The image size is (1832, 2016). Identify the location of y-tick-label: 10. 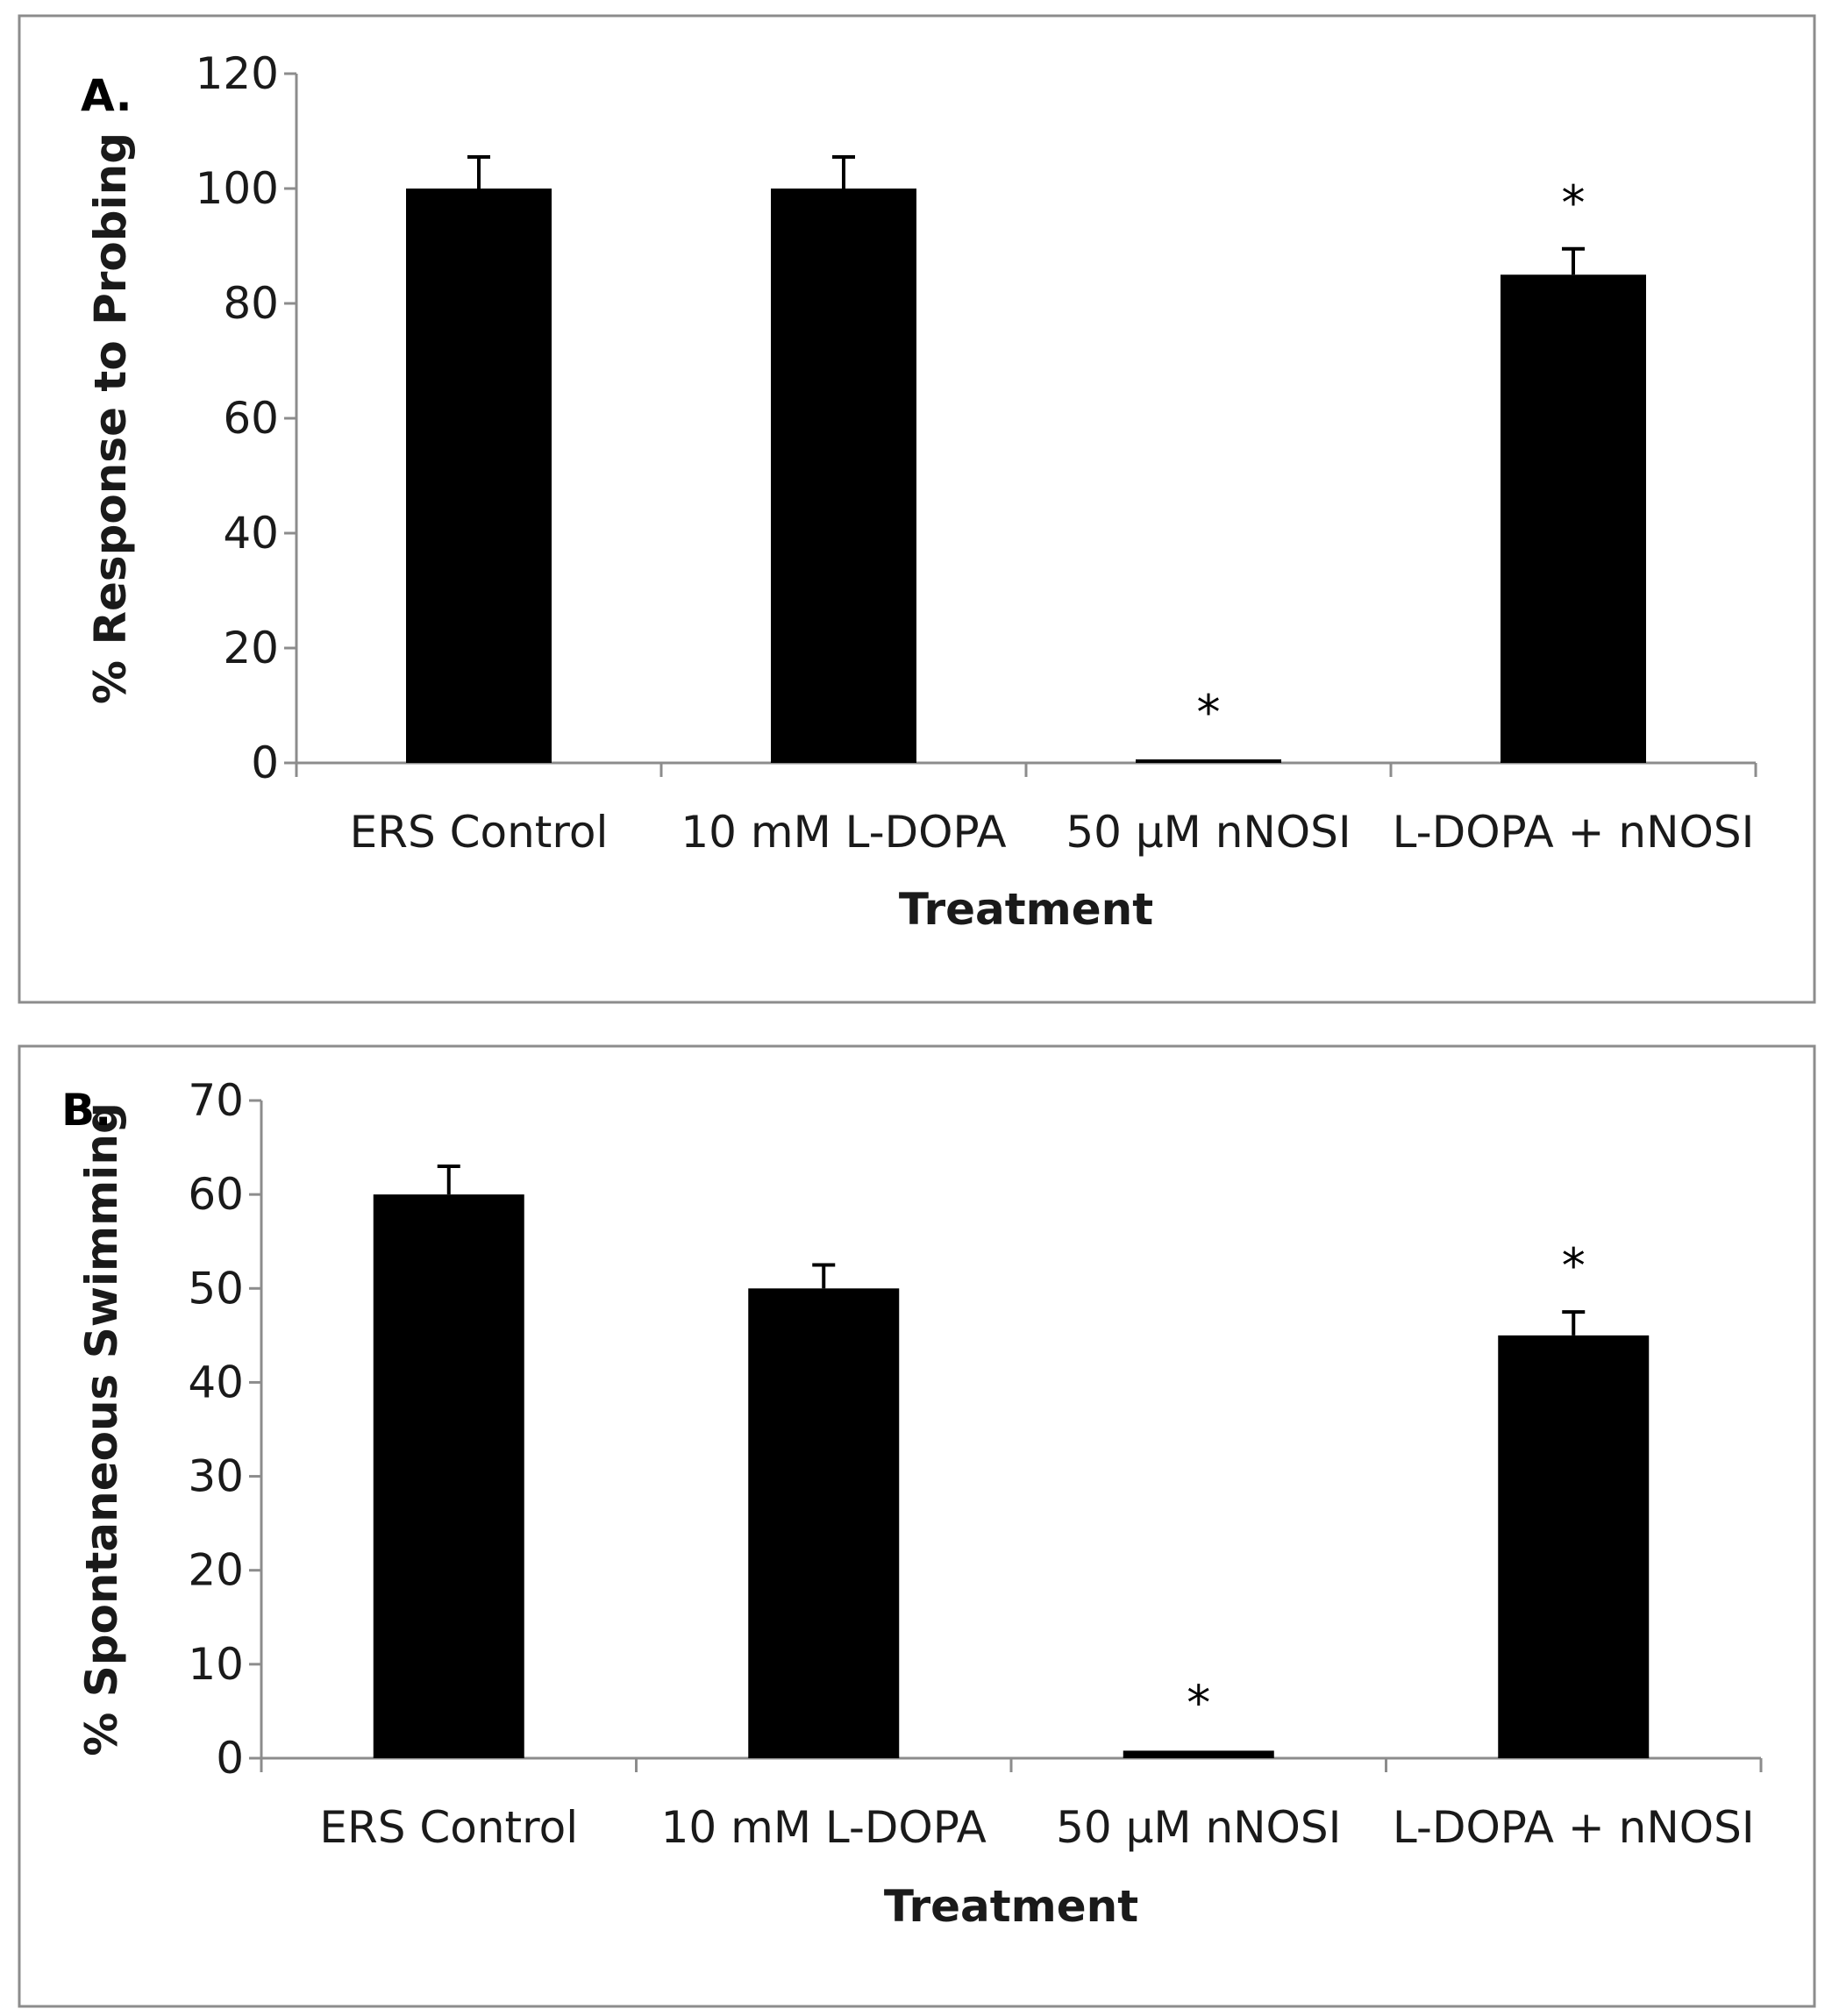
(216, 1664).